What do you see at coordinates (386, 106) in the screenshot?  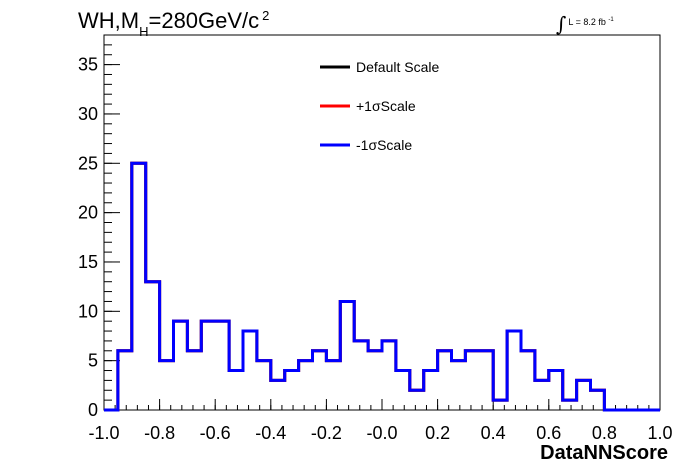 I see `legend-entry-label: +1σScale` at bounding box center [386, 106].